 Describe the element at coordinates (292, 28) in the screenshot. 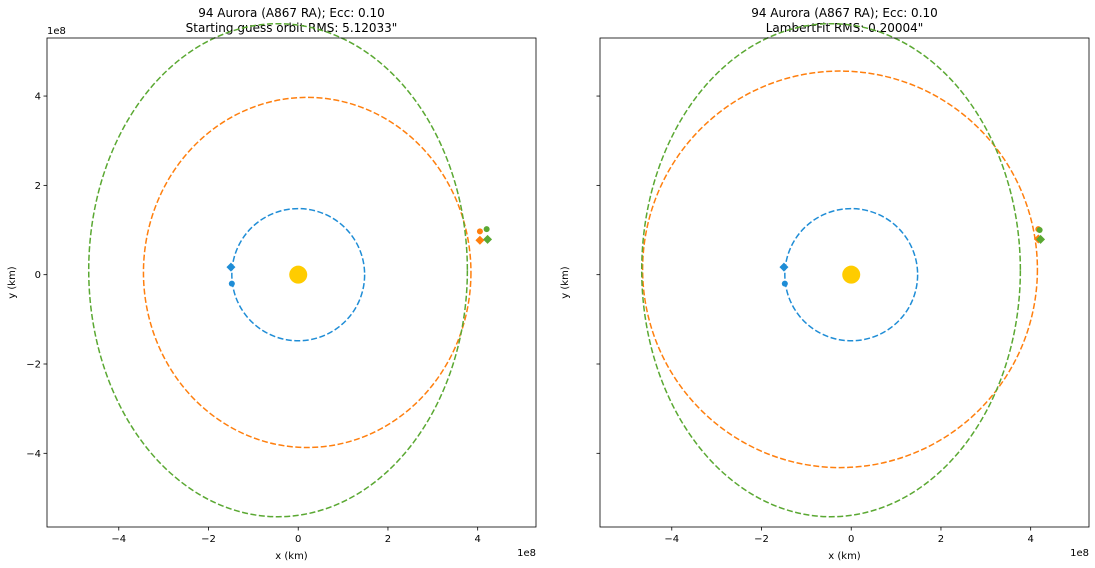

I see `chart-subtitle: Starting guess orbit RMS: 5.12033"` at that location.